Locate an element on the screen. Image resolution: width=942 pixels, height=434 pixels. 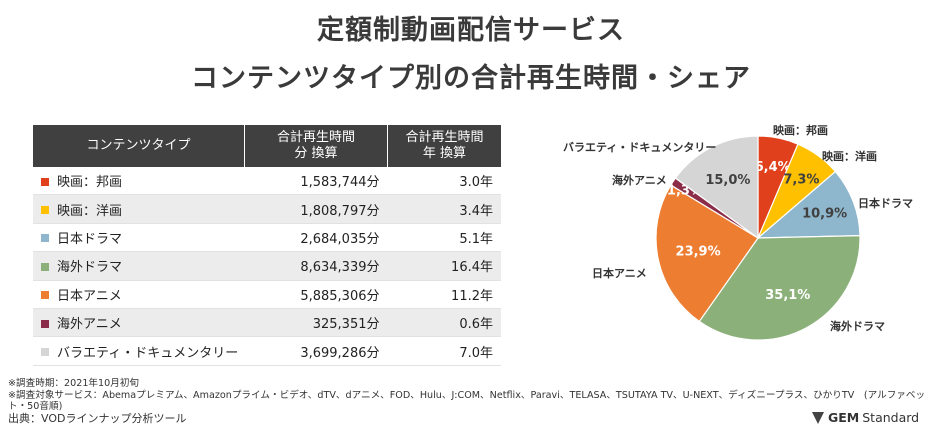
pie-slice-variety-documentary is located at coordinates (716, 187).